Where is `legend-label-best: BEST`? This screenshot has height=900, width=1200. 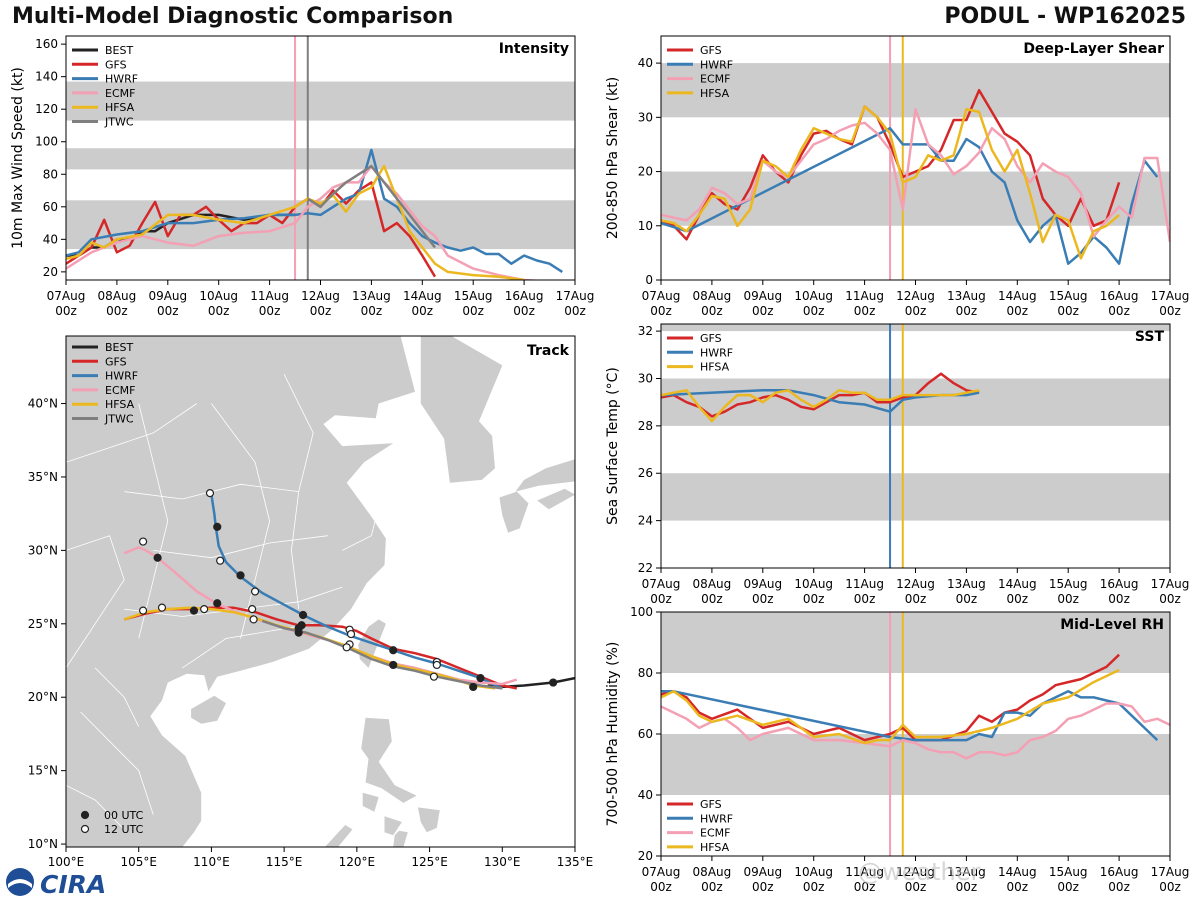
legend-label-best: BEST is located at coordinates (119, 50).